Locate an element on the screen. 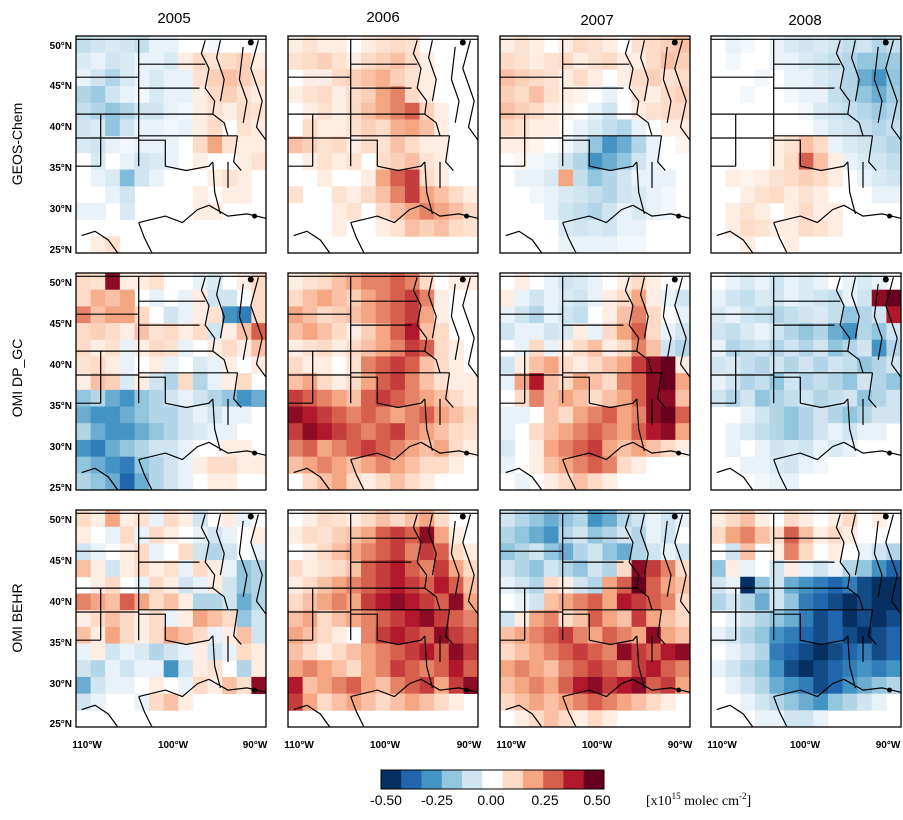 This screenshot has width=903, height=820. map-panel is located at coordinates (595, 381).